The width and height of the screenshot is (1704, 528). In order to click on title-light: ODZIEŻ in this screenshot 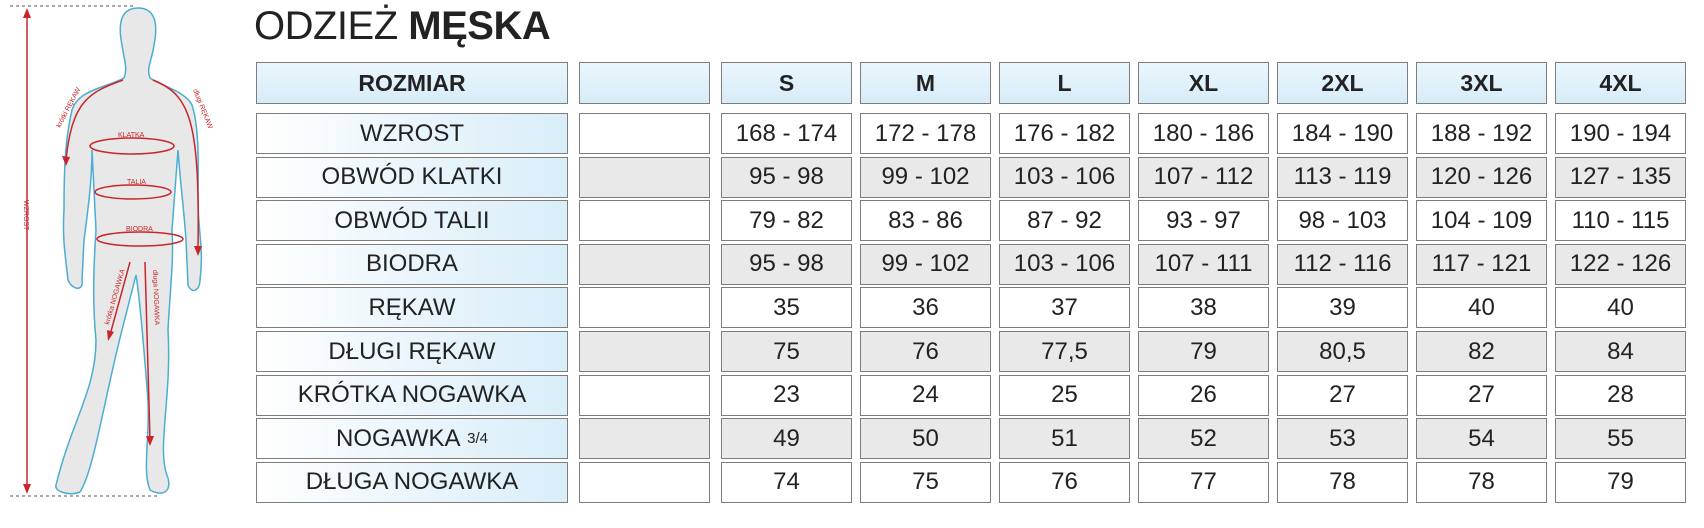, I will do `click(326, 26)`.